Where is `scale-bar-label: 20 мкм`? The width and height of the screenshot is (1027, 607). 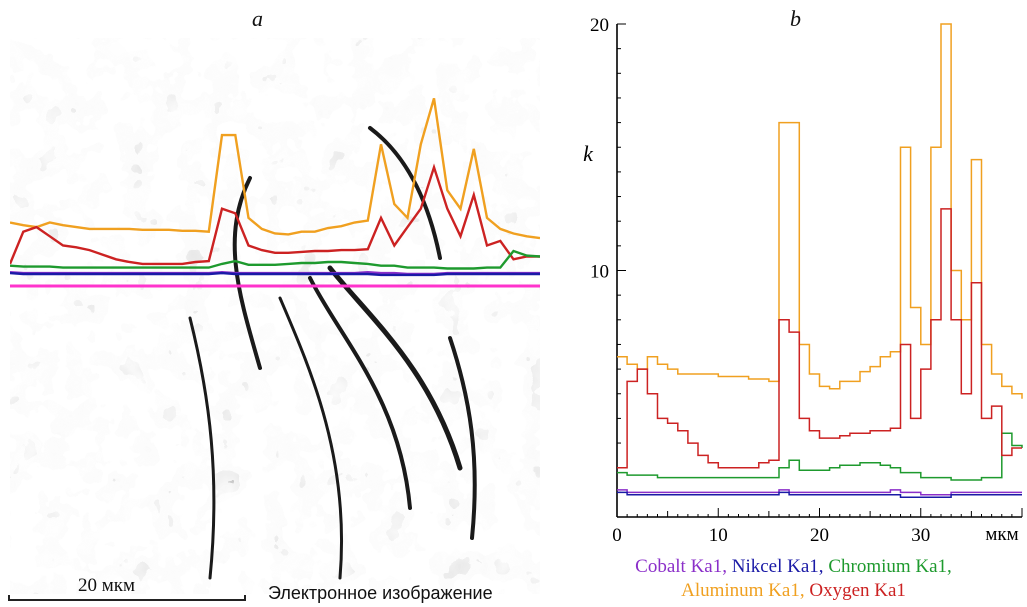 scale-bar-label: 20 мкм is located at coordinates (107, 585).